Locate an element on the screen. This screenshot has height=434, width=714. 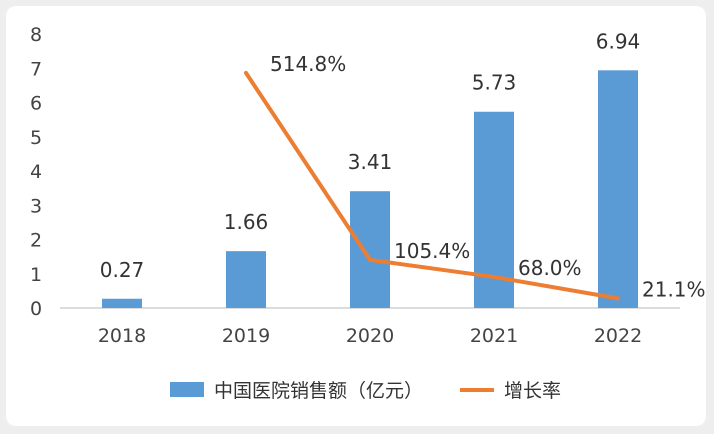
legend: 中国医院销售额（亿元） 增长率 is located at coordinates (365, 391).